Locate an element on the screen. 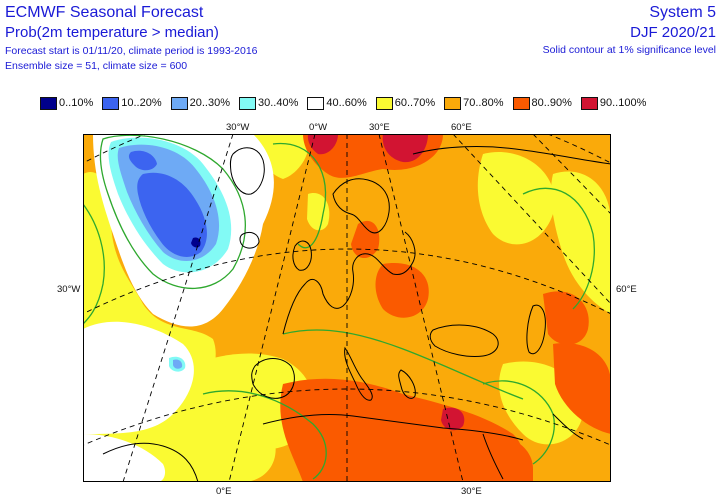 The image size is (724, 498). coastline-arctic-russia is located at coordinates (511, 155).